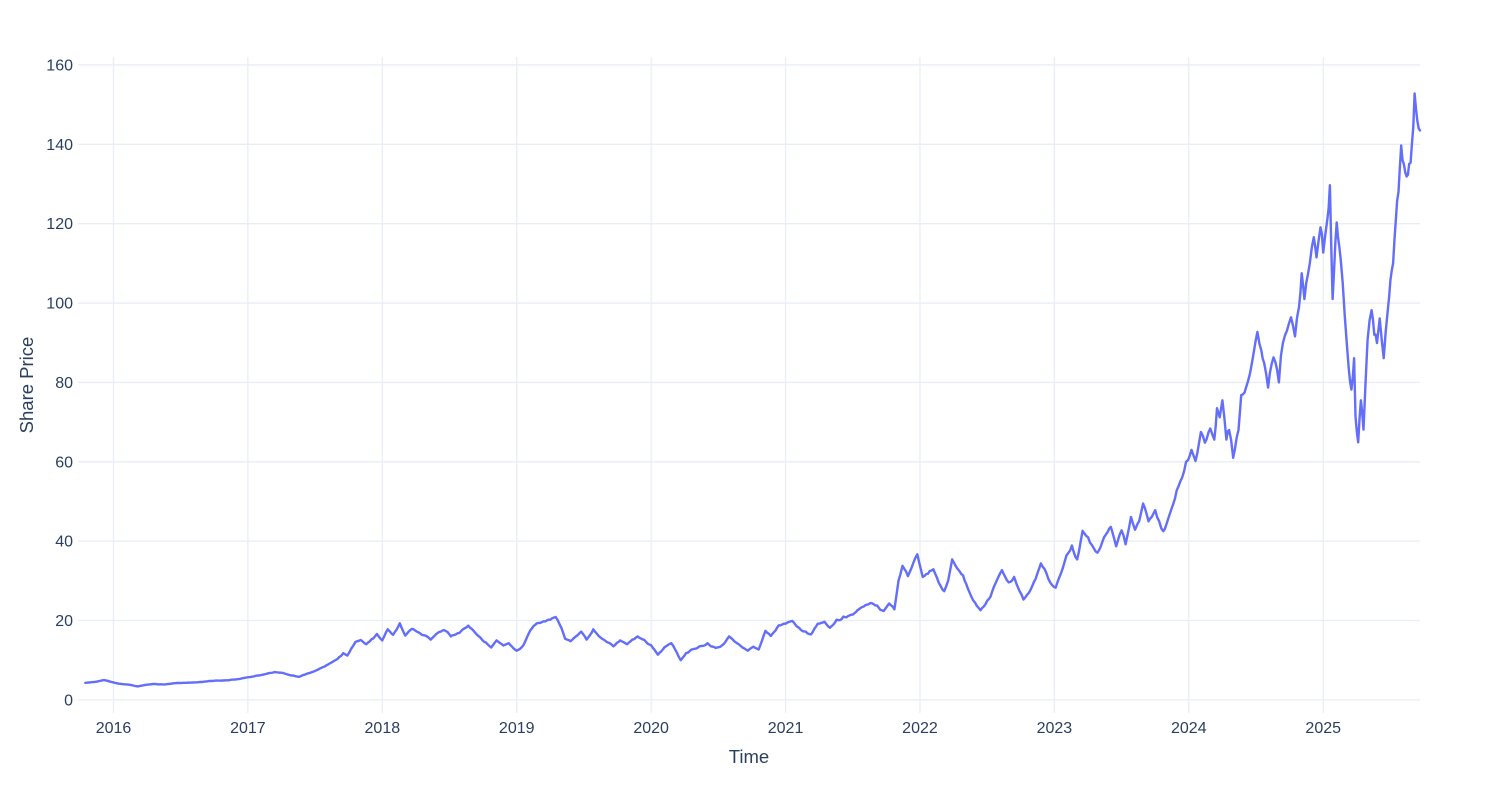 The image size is (1500, 800). I want to click on x-tick-label: 2016, so click(114, 728).